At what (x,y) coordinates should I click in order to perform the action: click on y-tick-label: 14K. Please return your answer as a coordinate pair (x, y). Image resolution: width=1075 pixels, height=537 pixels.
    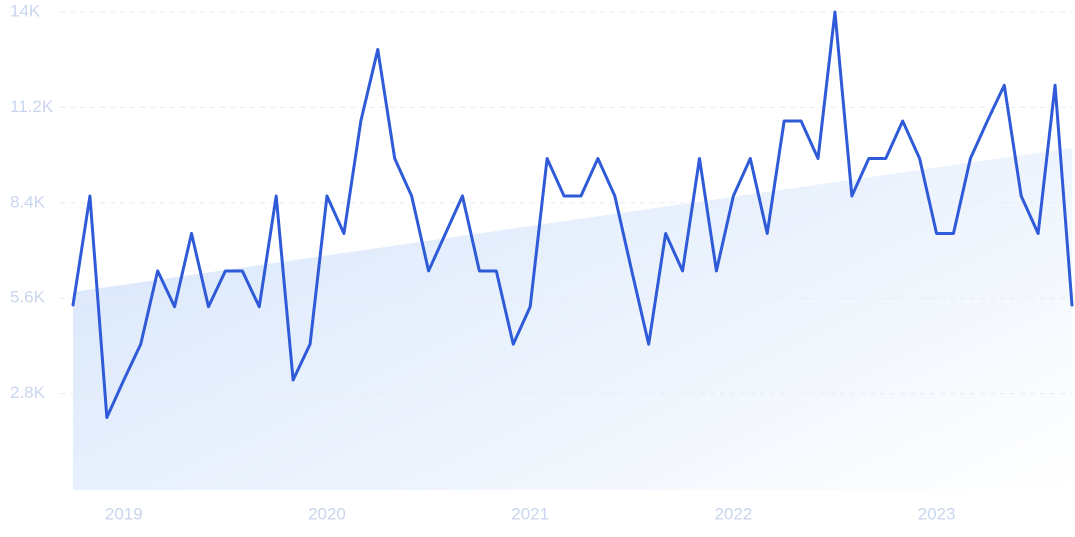
    Looking at the image, I should click on (25, 10).